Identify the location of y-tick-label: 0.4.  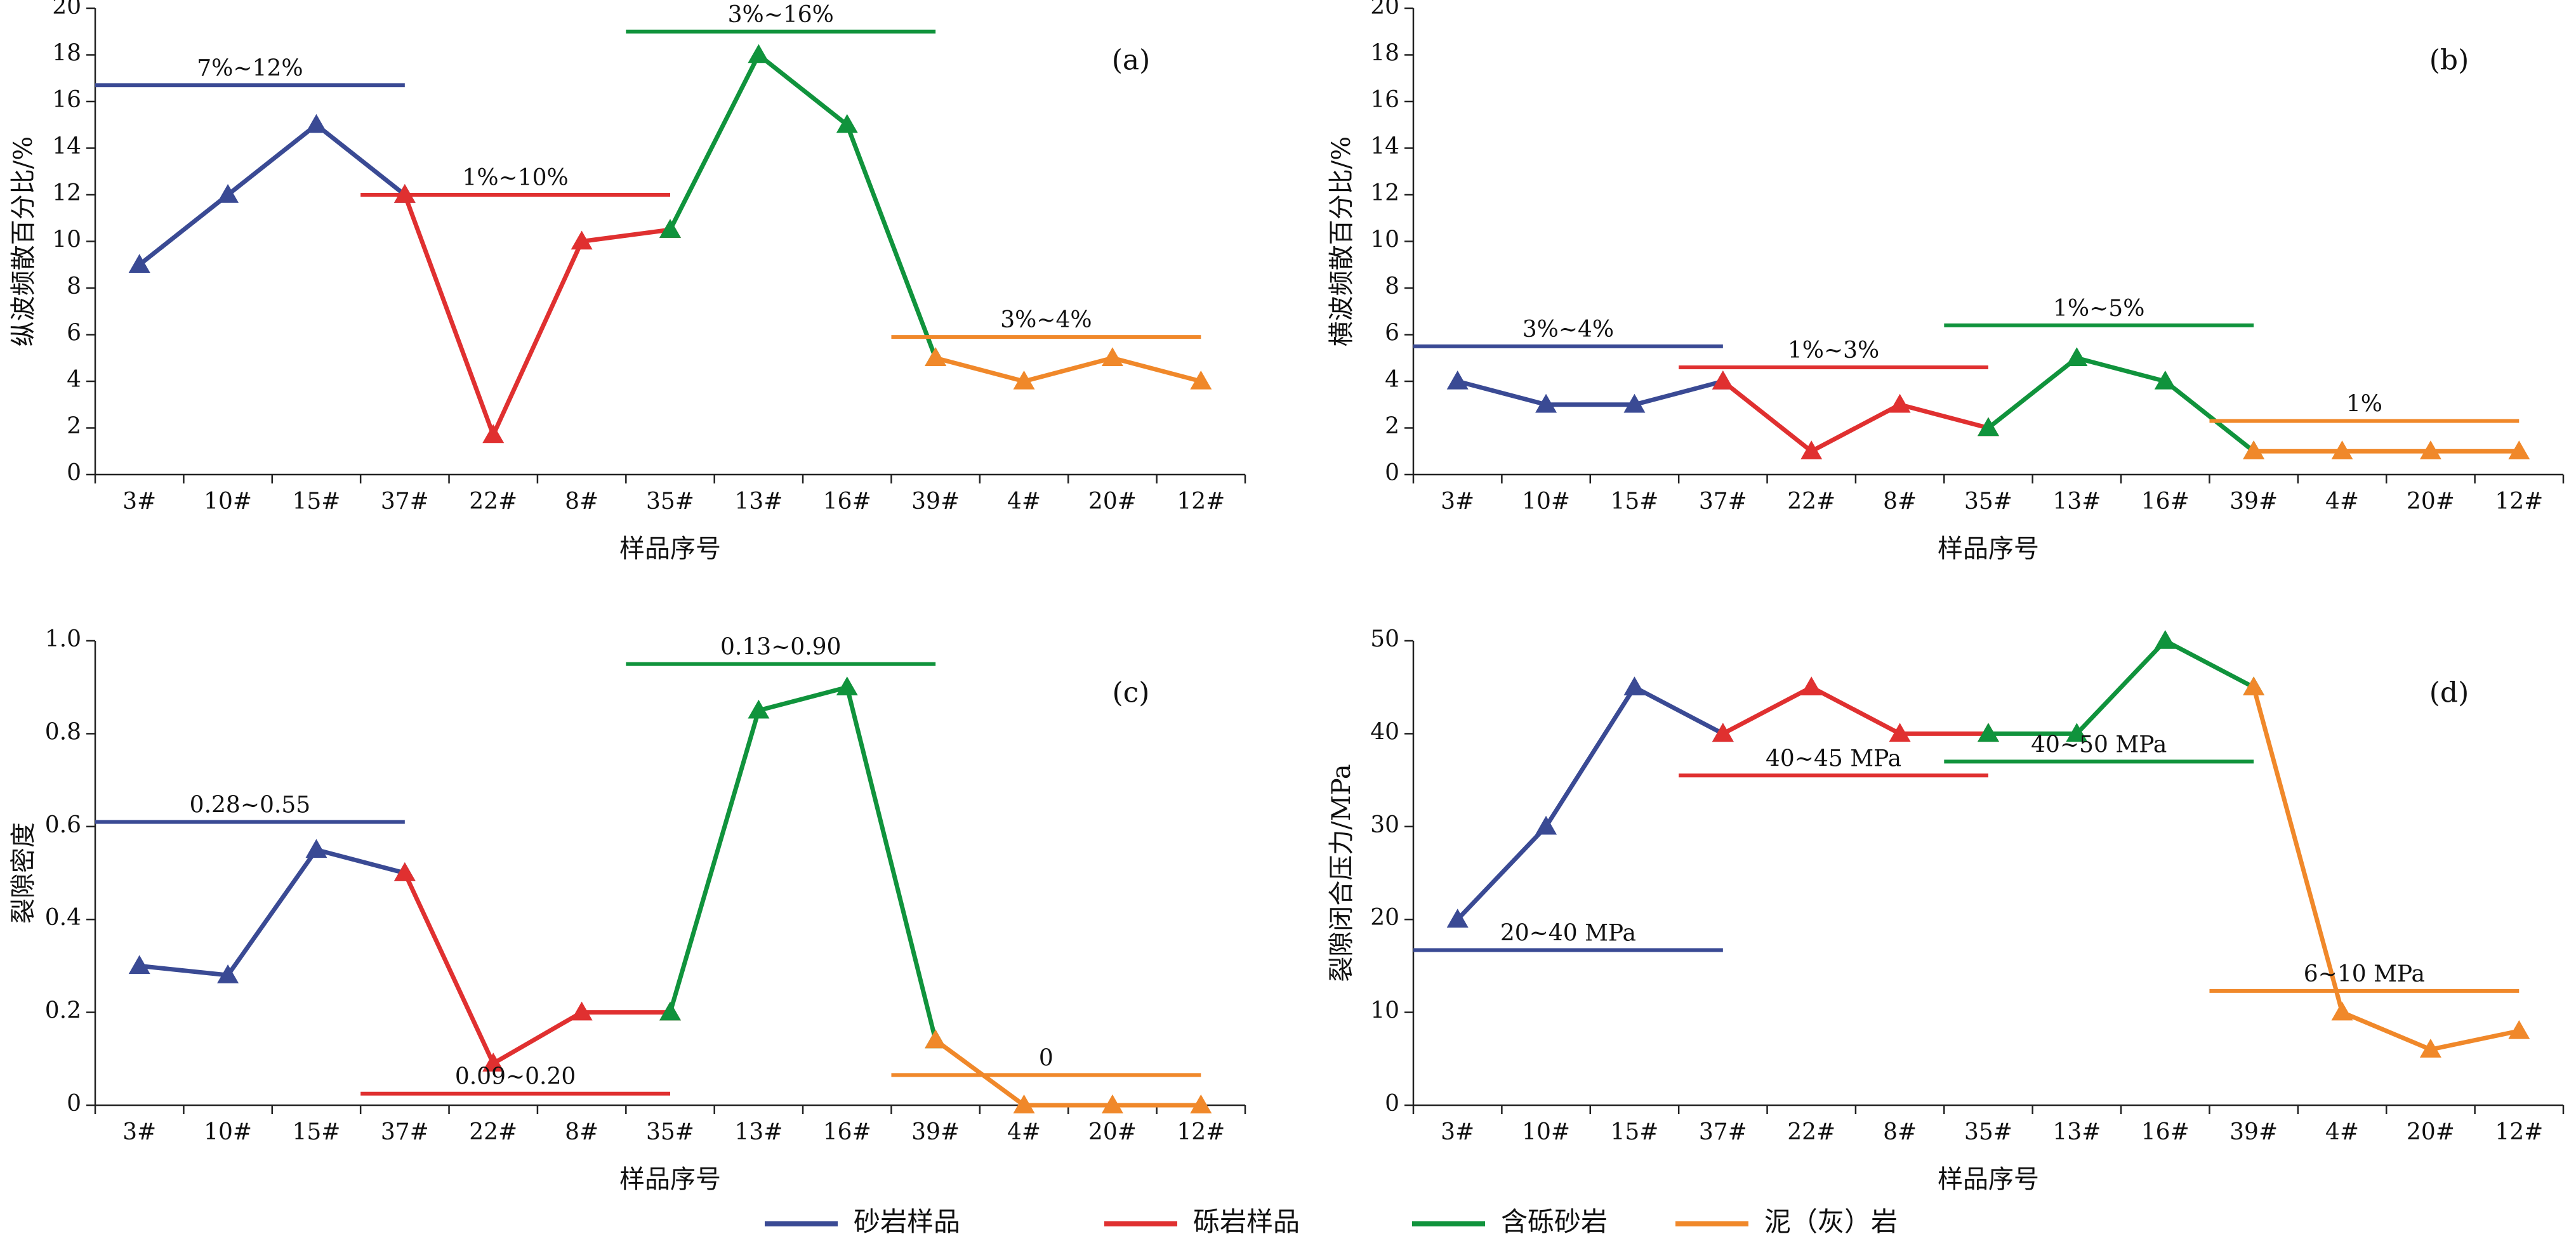
(63, 918).